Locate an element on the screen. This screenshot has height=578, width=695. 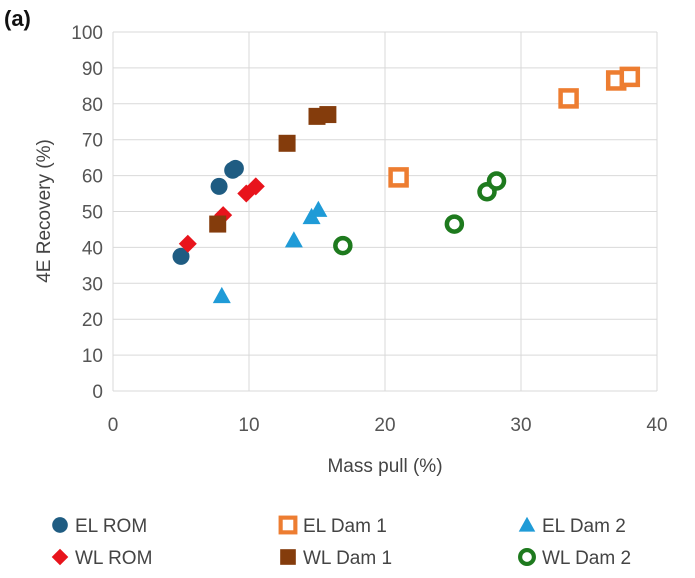
y-tick-label: 20 is located at coordinates (92, 320).